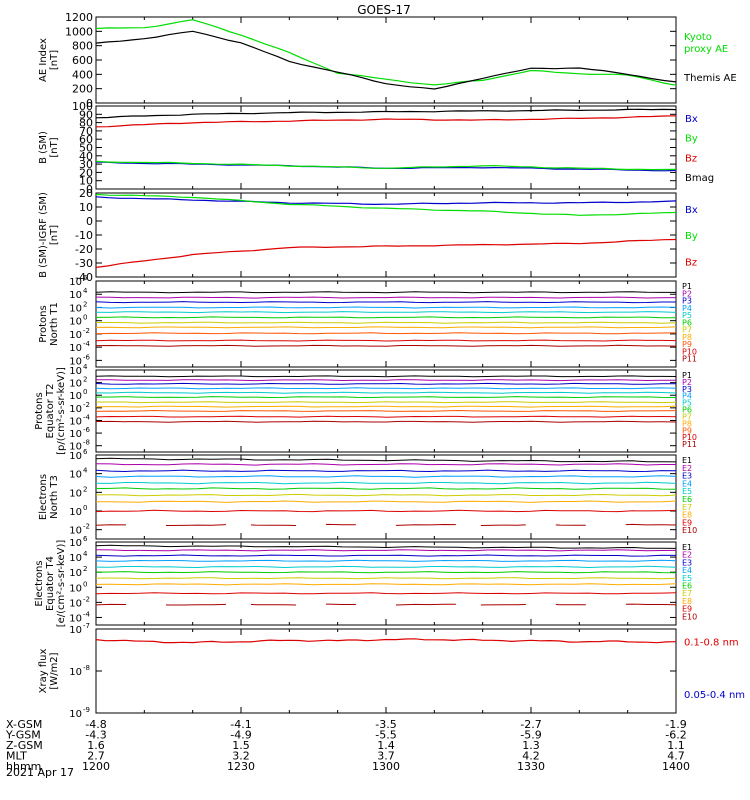 This screenshot has width=750, height=800. Describe the element at coordinates (687, 423) in the screenshot. I see `channel-legend: P8` at that location.